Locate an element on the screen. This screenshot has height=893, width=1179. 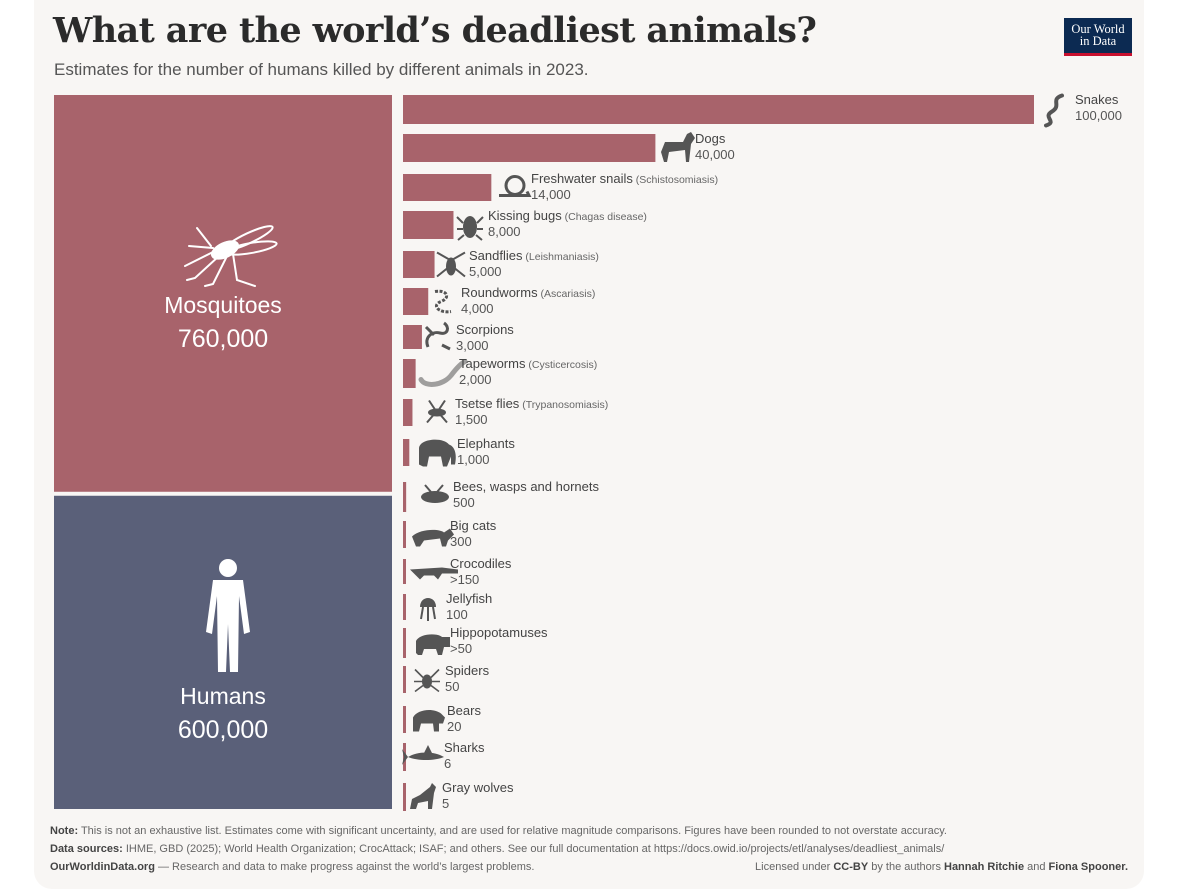
mosquitoes-label-block: Mosquitoes 760,000 is located at coordinates (223, 323).